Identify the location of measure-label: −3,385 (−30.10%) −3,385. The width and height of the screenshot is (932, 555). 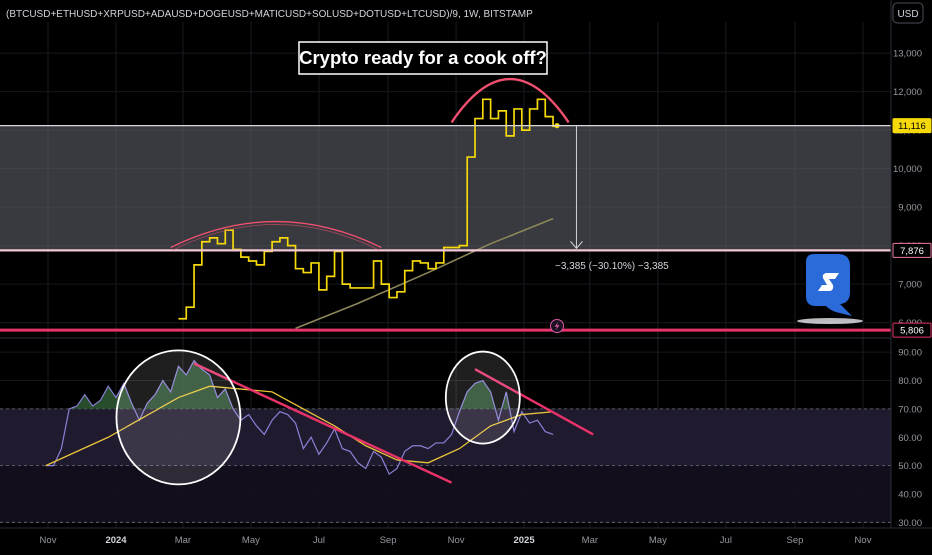
(612, 266).